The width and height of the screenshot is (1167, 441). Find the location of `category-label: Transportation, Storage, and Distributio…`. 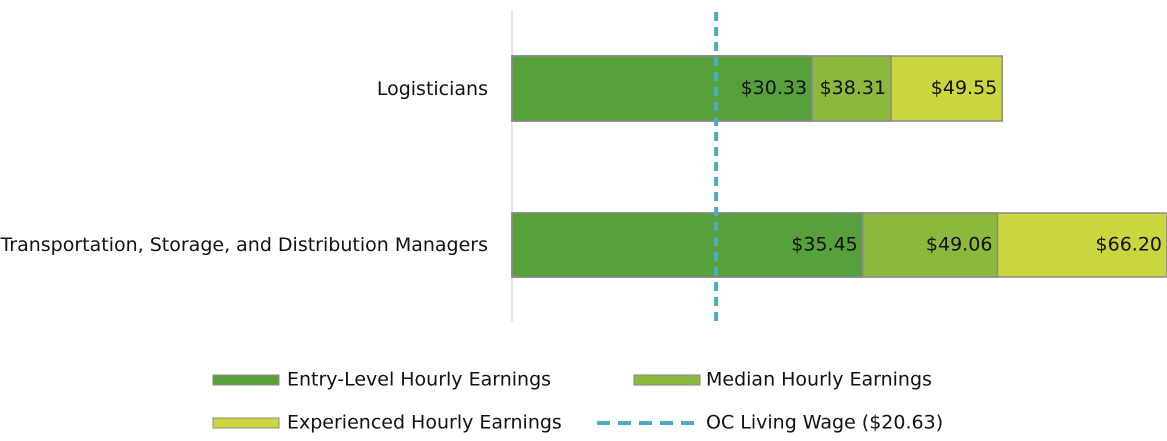

category-label: Transportation, Storage, and Distributio… is located at coordinates (244, 245).